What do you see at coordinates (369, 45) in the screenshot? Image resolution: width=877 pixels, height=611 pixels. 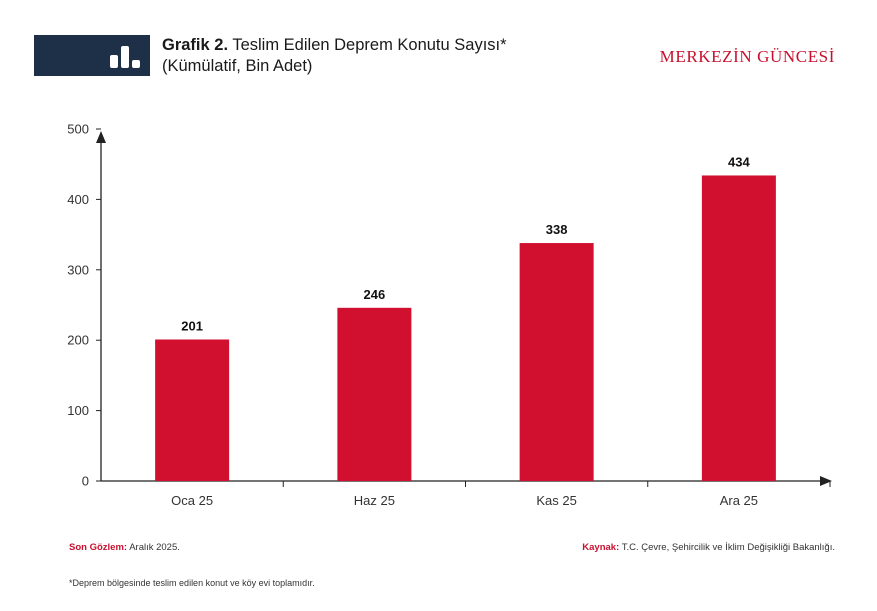 I see `title-main: Teslim Edilen Deprem Konutu Sayısı*` at bounding box center [369, 45].